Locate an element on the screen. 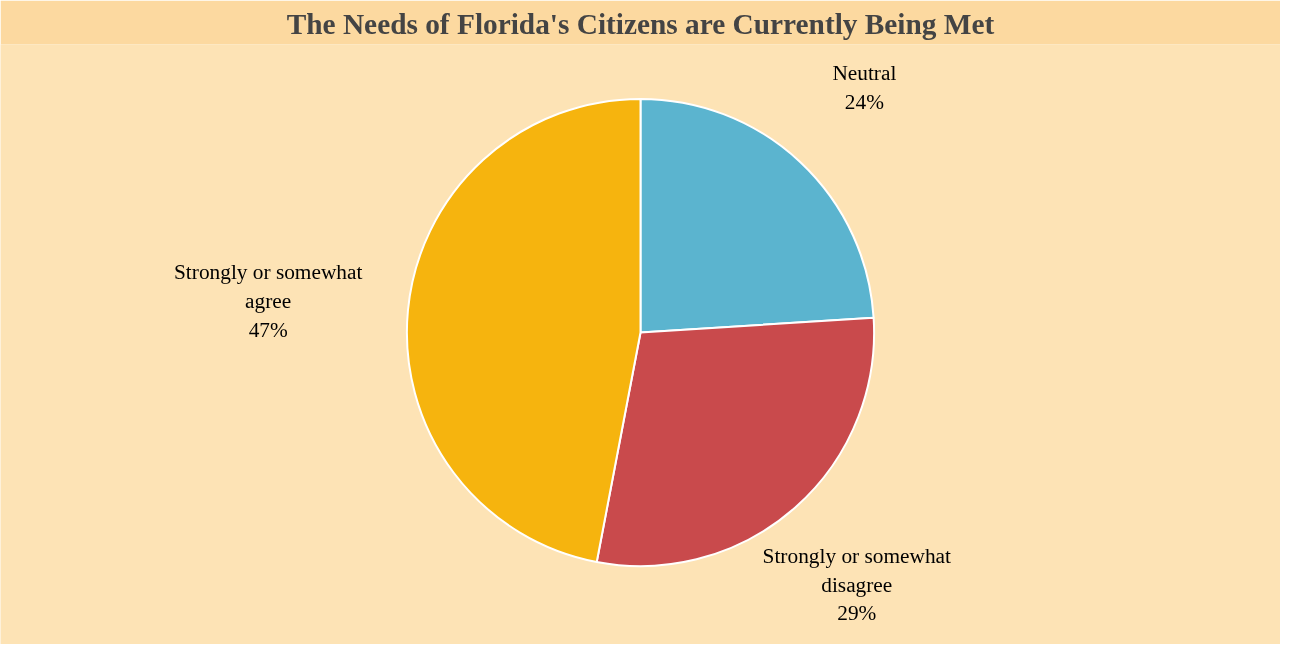  slice-label: Strongly or somewhat disagree is located at coordinates (857, 570).